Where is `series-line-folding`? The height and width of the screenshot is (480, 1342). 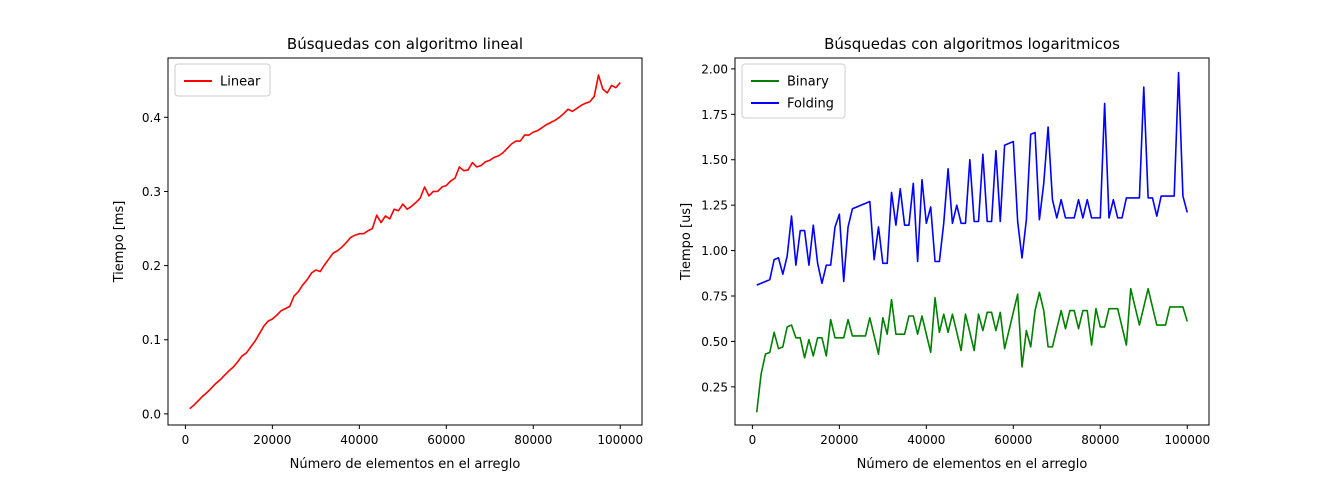 series-line-folding is located at coordinates (972, 178).